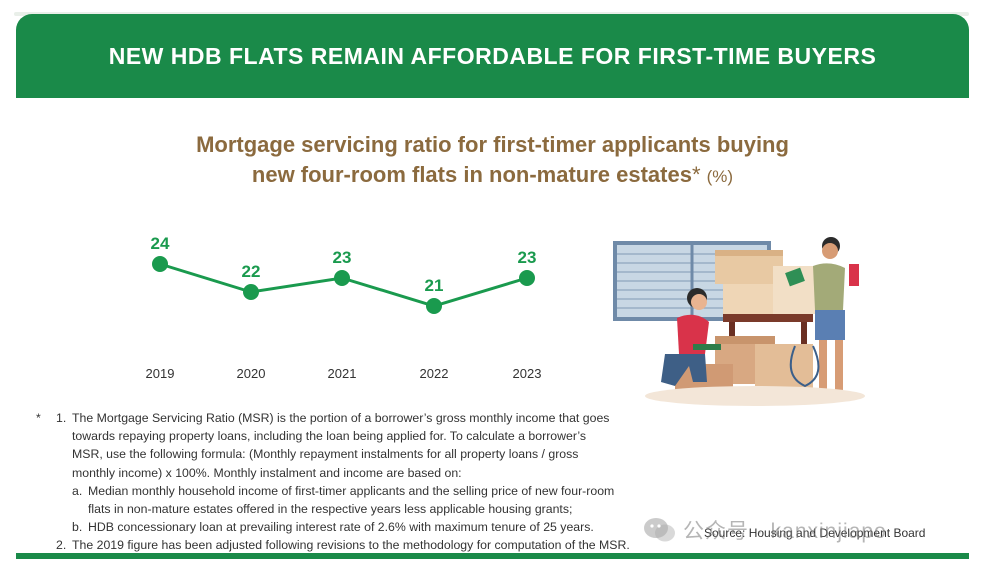 This screenshot has width=989, height=573. Describe the element at coordinates (768, 318) in the screenshot. I see `table-top` at that location.